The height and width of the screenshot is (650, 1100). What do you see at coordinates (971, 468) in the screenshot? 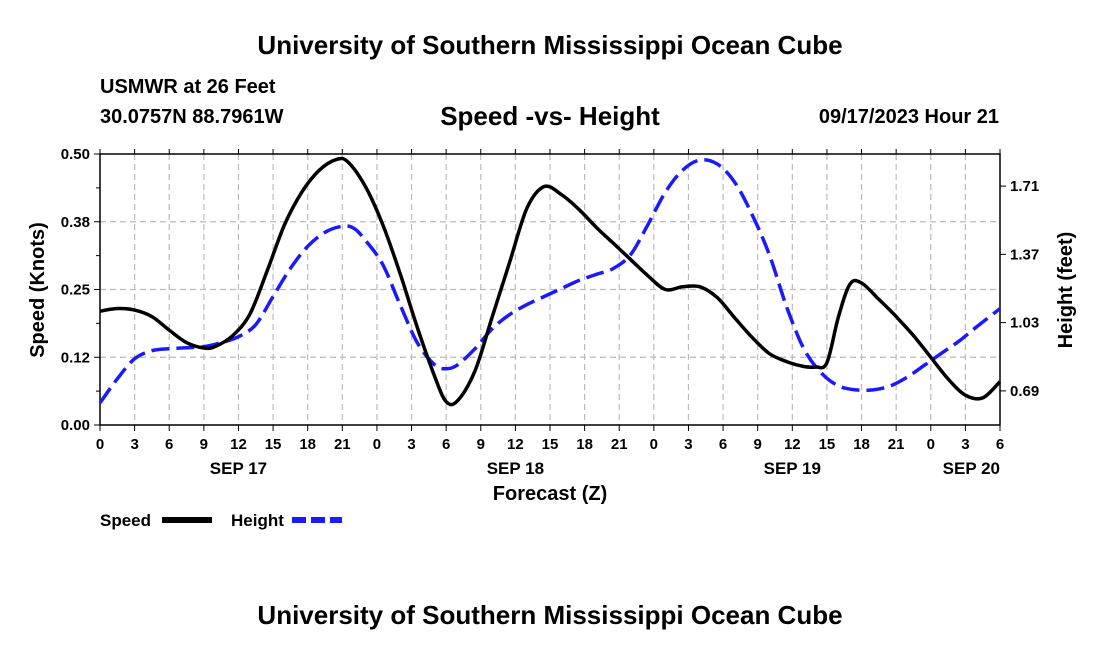
I see `day-label: SEP 20` at bounding box center [971, 468].